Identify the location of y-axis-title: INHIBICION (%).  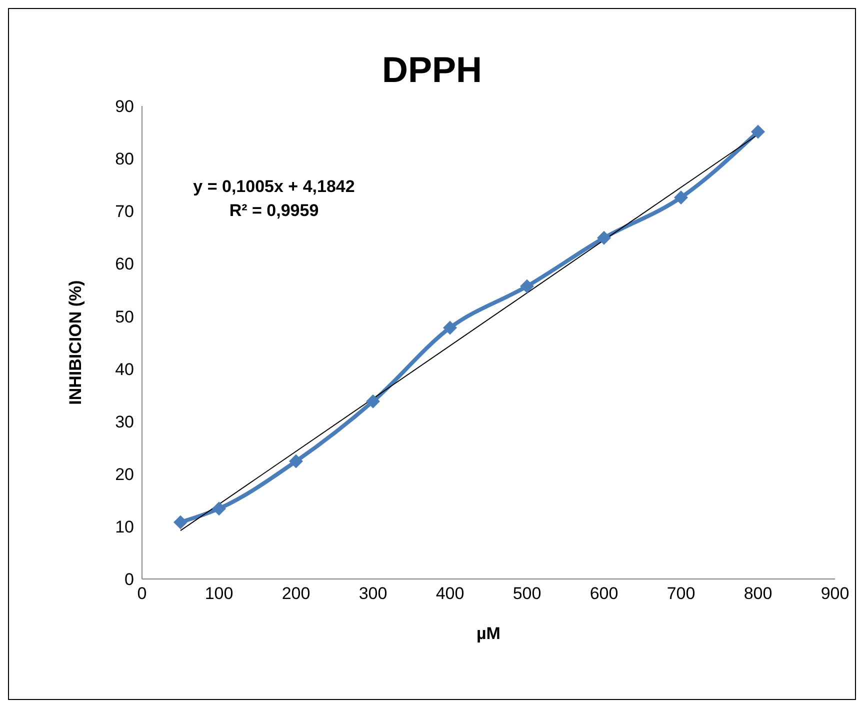
(76, 342).